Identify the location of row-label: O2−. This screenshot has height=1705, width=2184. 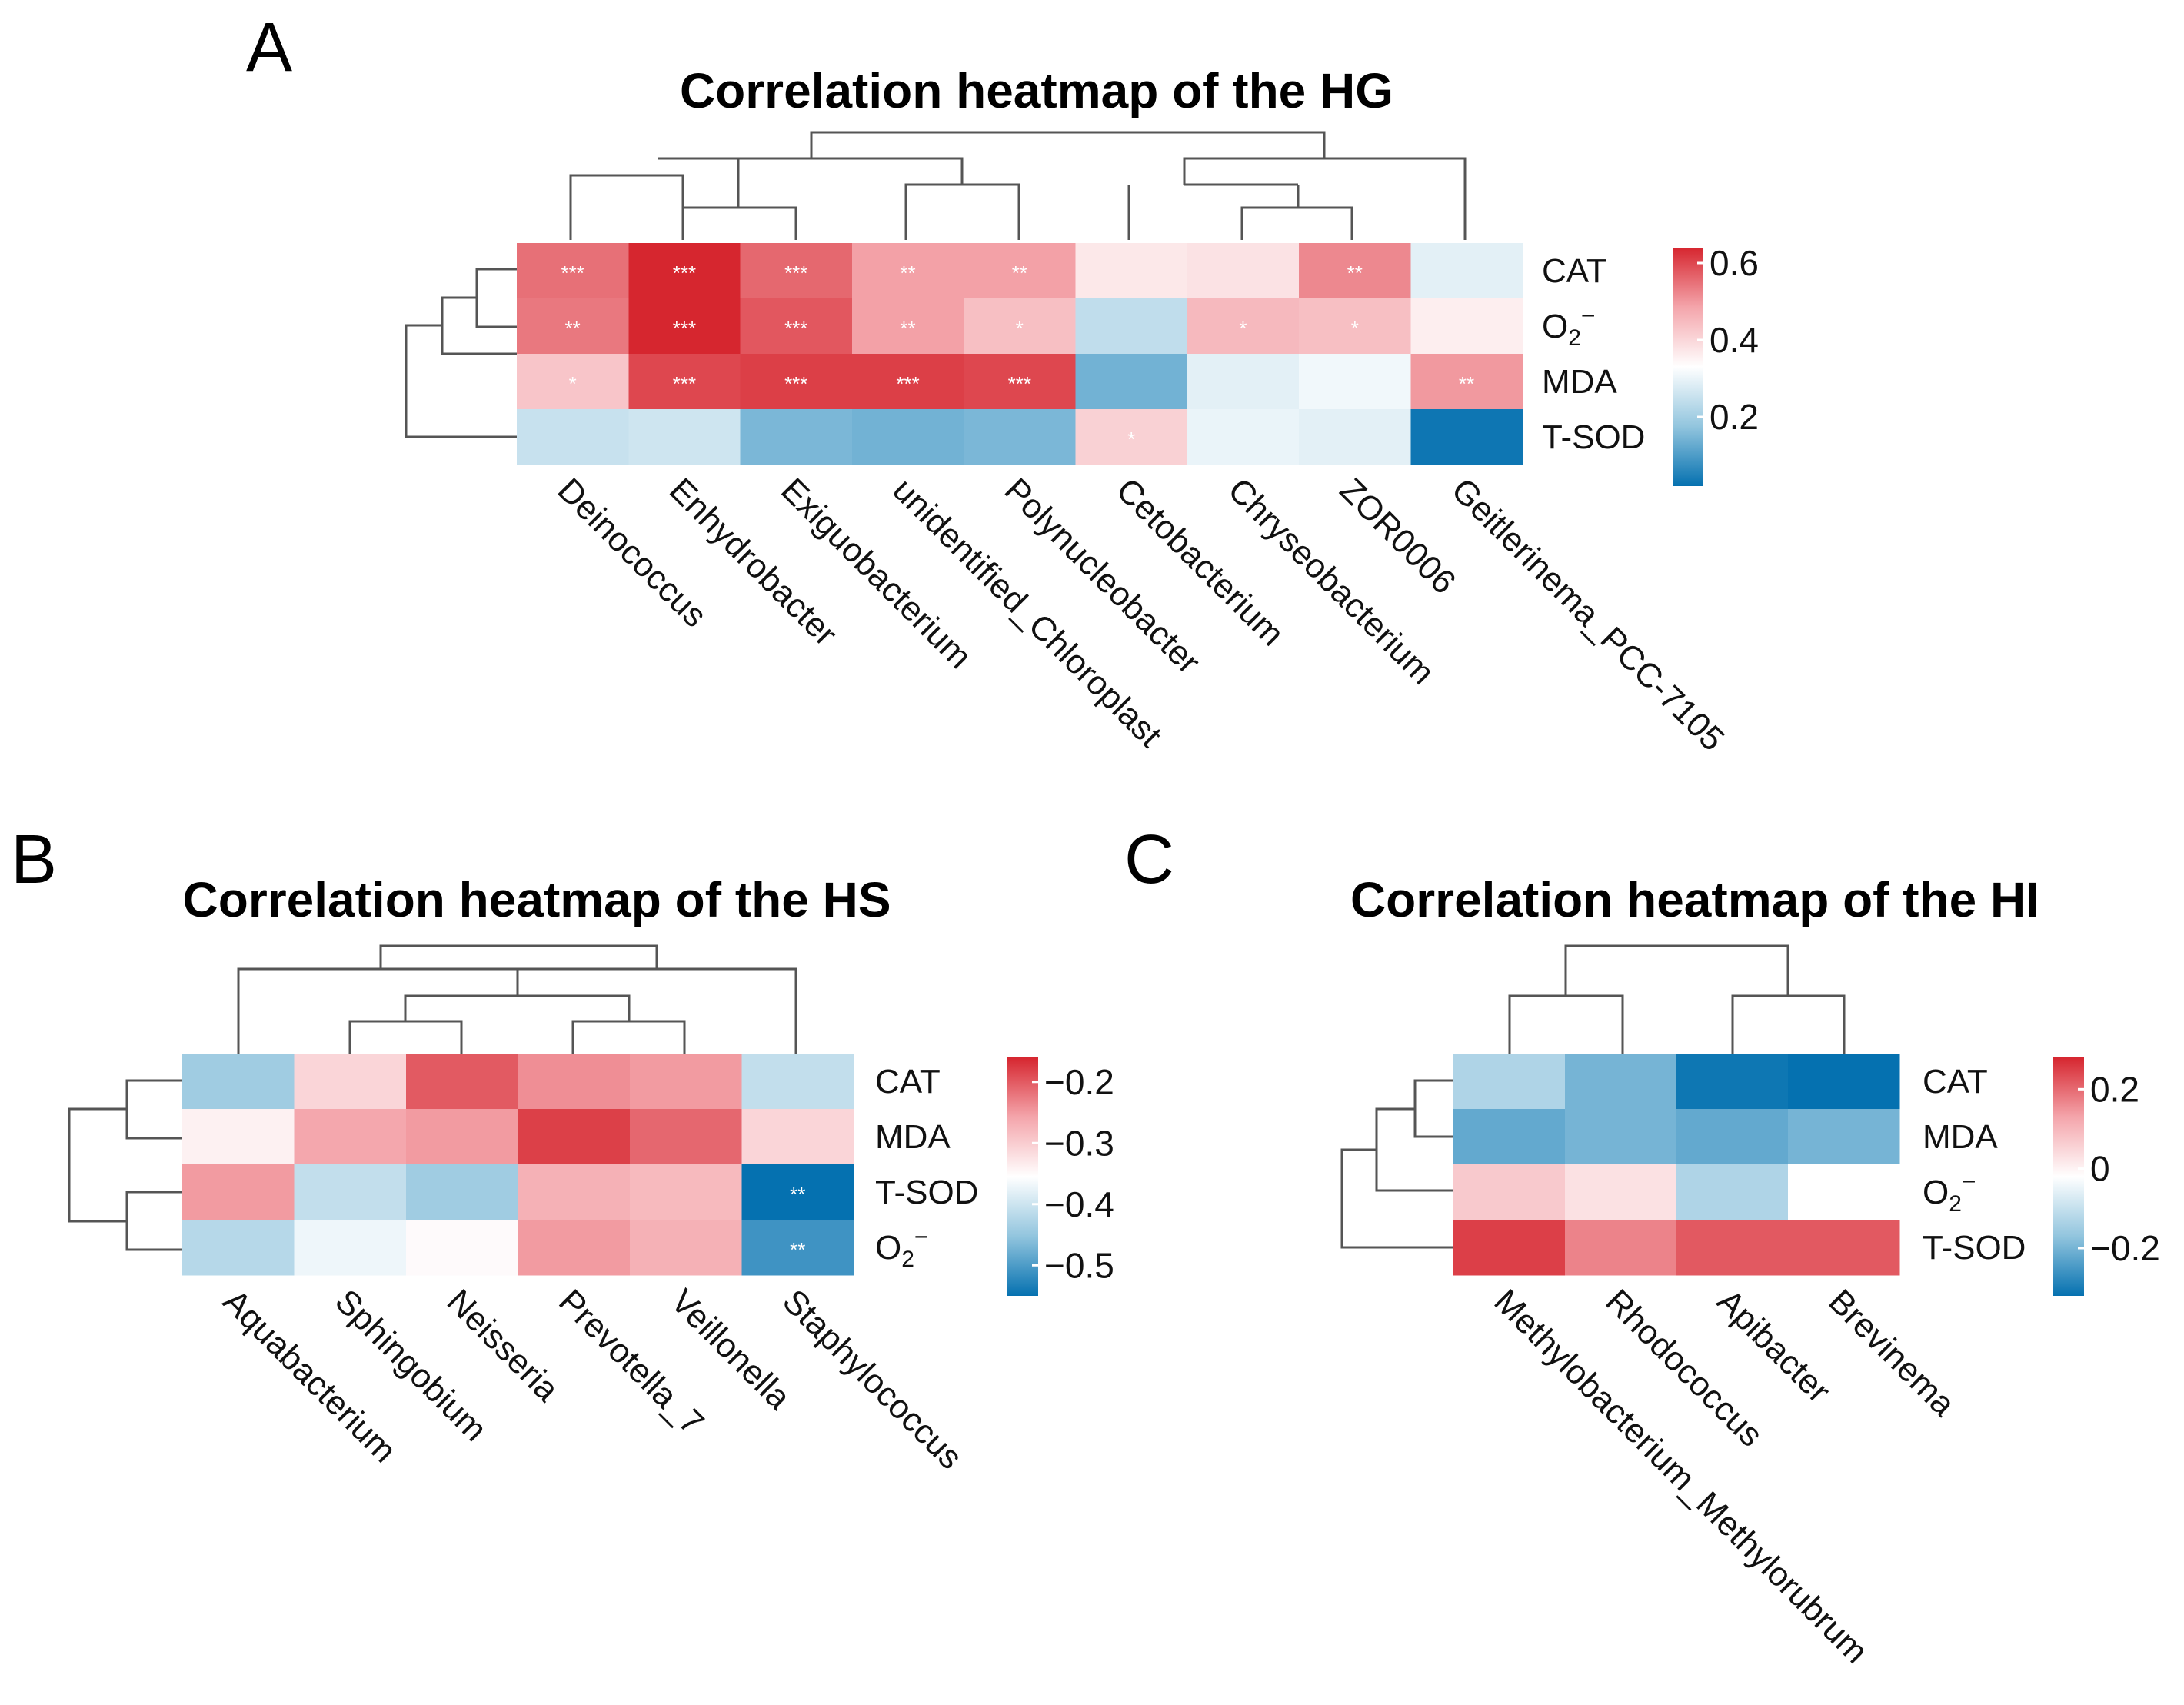
(1949, 1192).